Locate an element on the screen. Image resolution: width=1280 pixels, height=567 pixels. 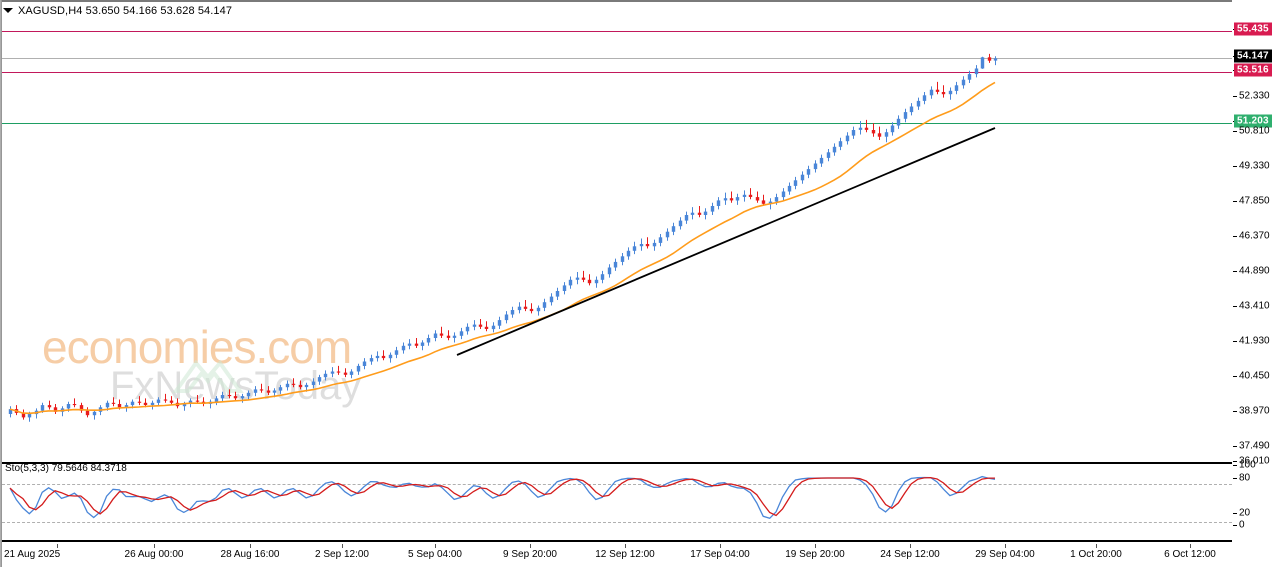
symbol-header: XAGUSD,H4 53.650 54.166 53.628 54.147 is located at coordinates (117, 10).